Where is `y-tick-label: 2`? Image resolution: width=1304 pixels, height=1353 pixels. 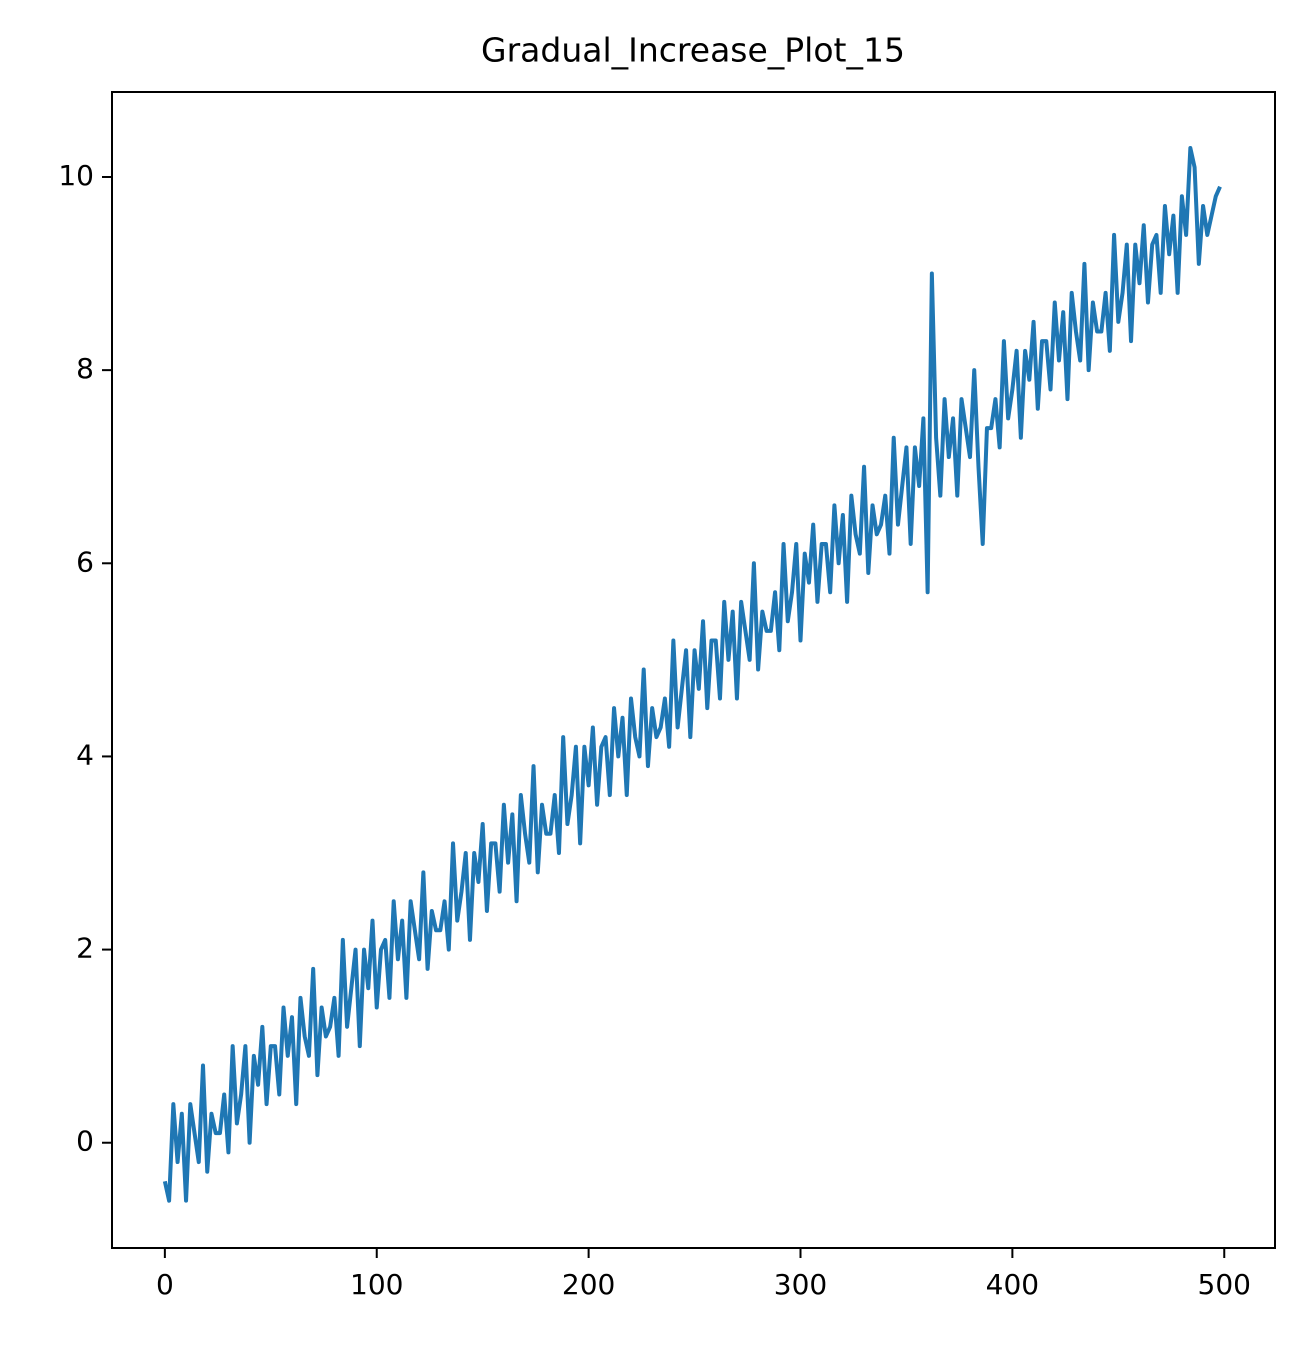
y-tick-label: 2 is located at coordinates (85, 948).